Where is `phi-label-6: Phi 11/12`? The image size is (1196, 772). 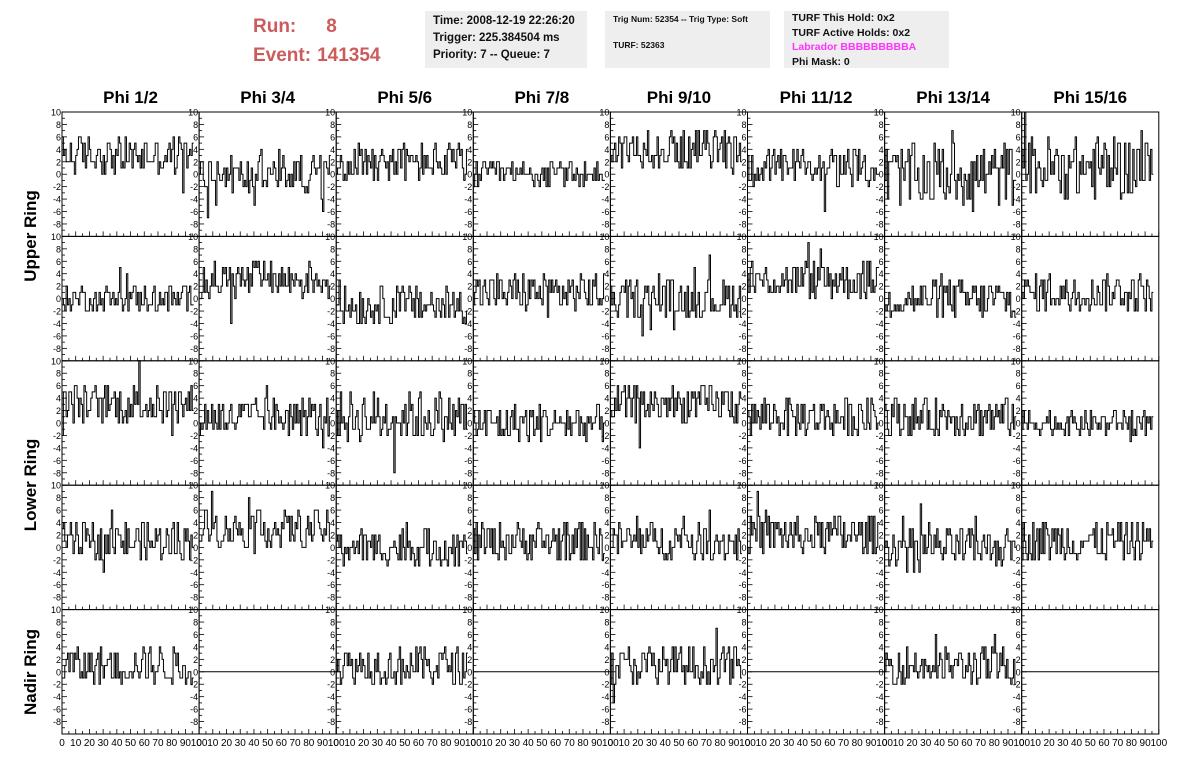 phi-label-6: Phi 11/12 is located at coordinates (816, 97).